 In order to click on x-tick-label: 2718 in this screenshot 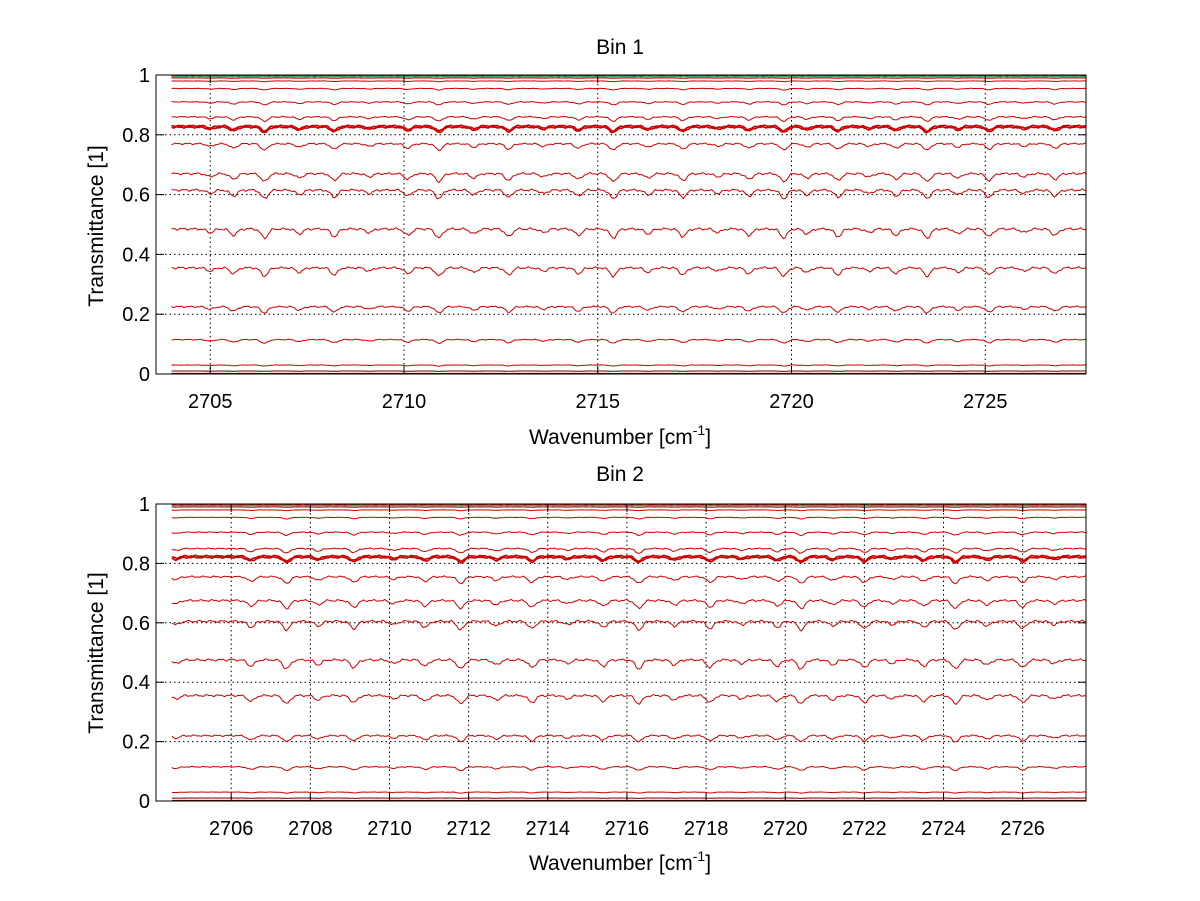, I will do `click(706, 829)`.